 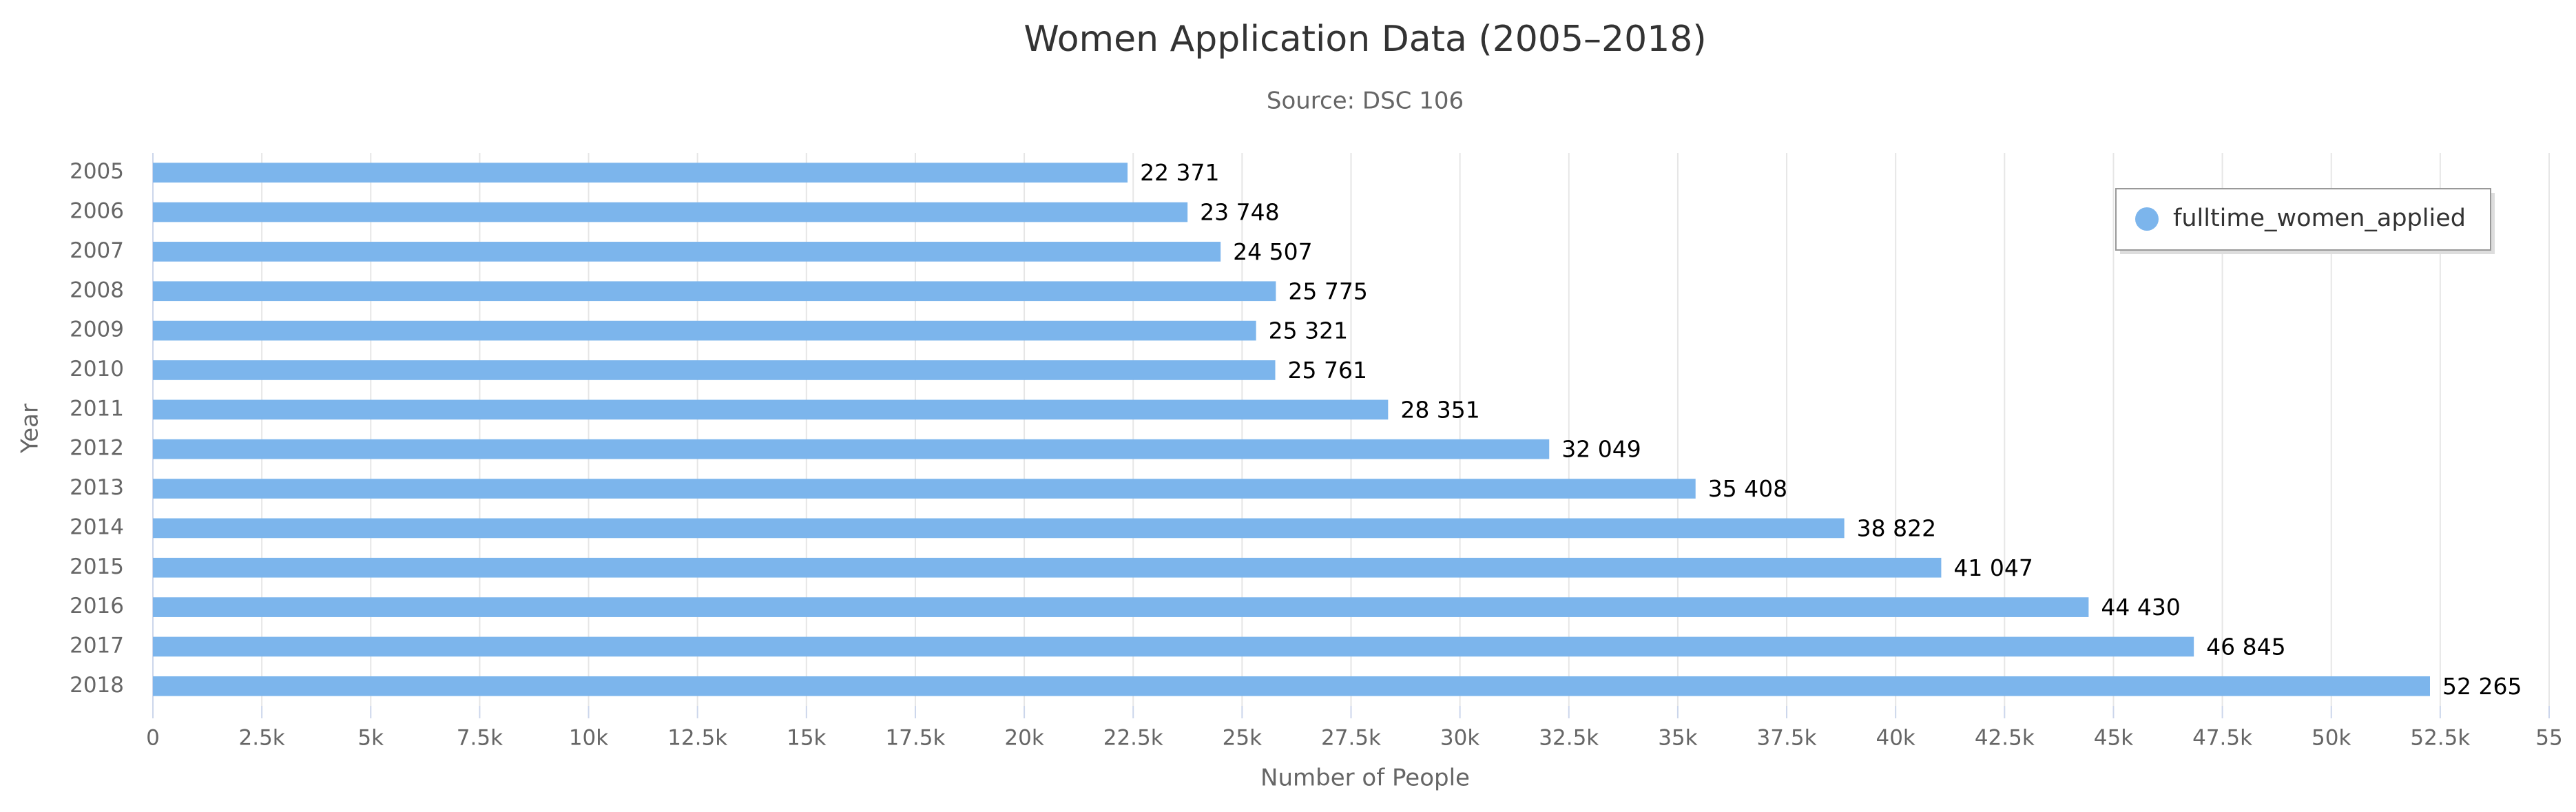 What do you see at coordinates (1179, 173) in the screenshot?
I see `data-label: 22 371` at bounding box center [1179, 173].